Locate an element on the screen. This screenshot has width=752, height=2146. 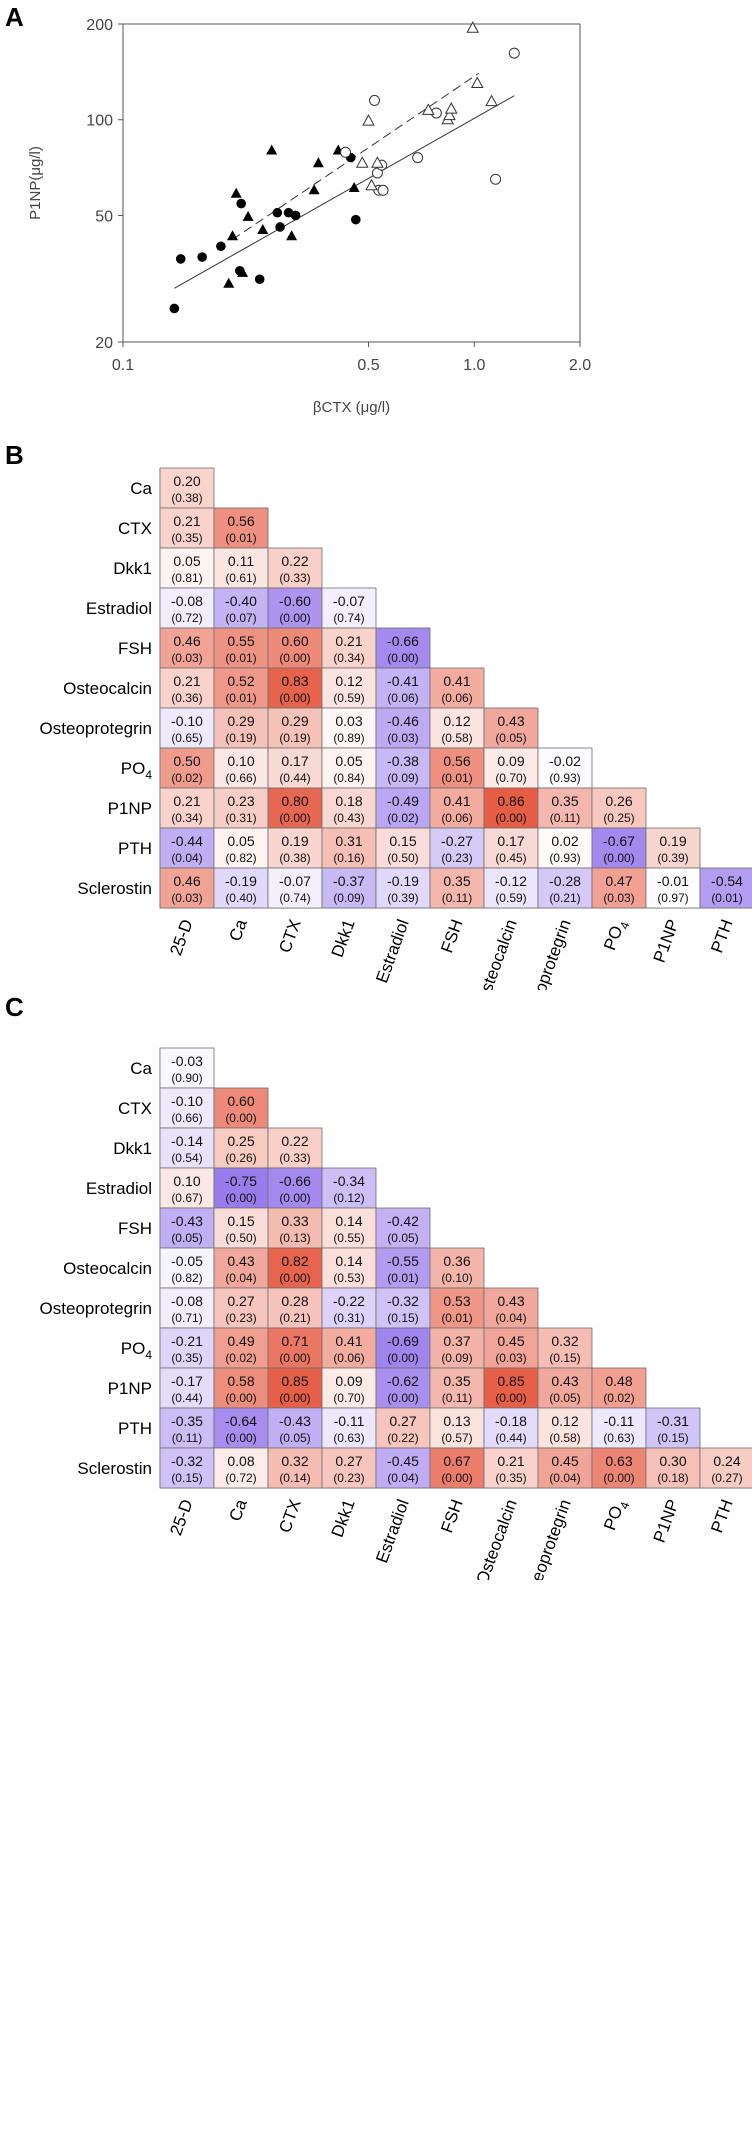
cell-value: -0.08 is located at coordinates (187, 601).